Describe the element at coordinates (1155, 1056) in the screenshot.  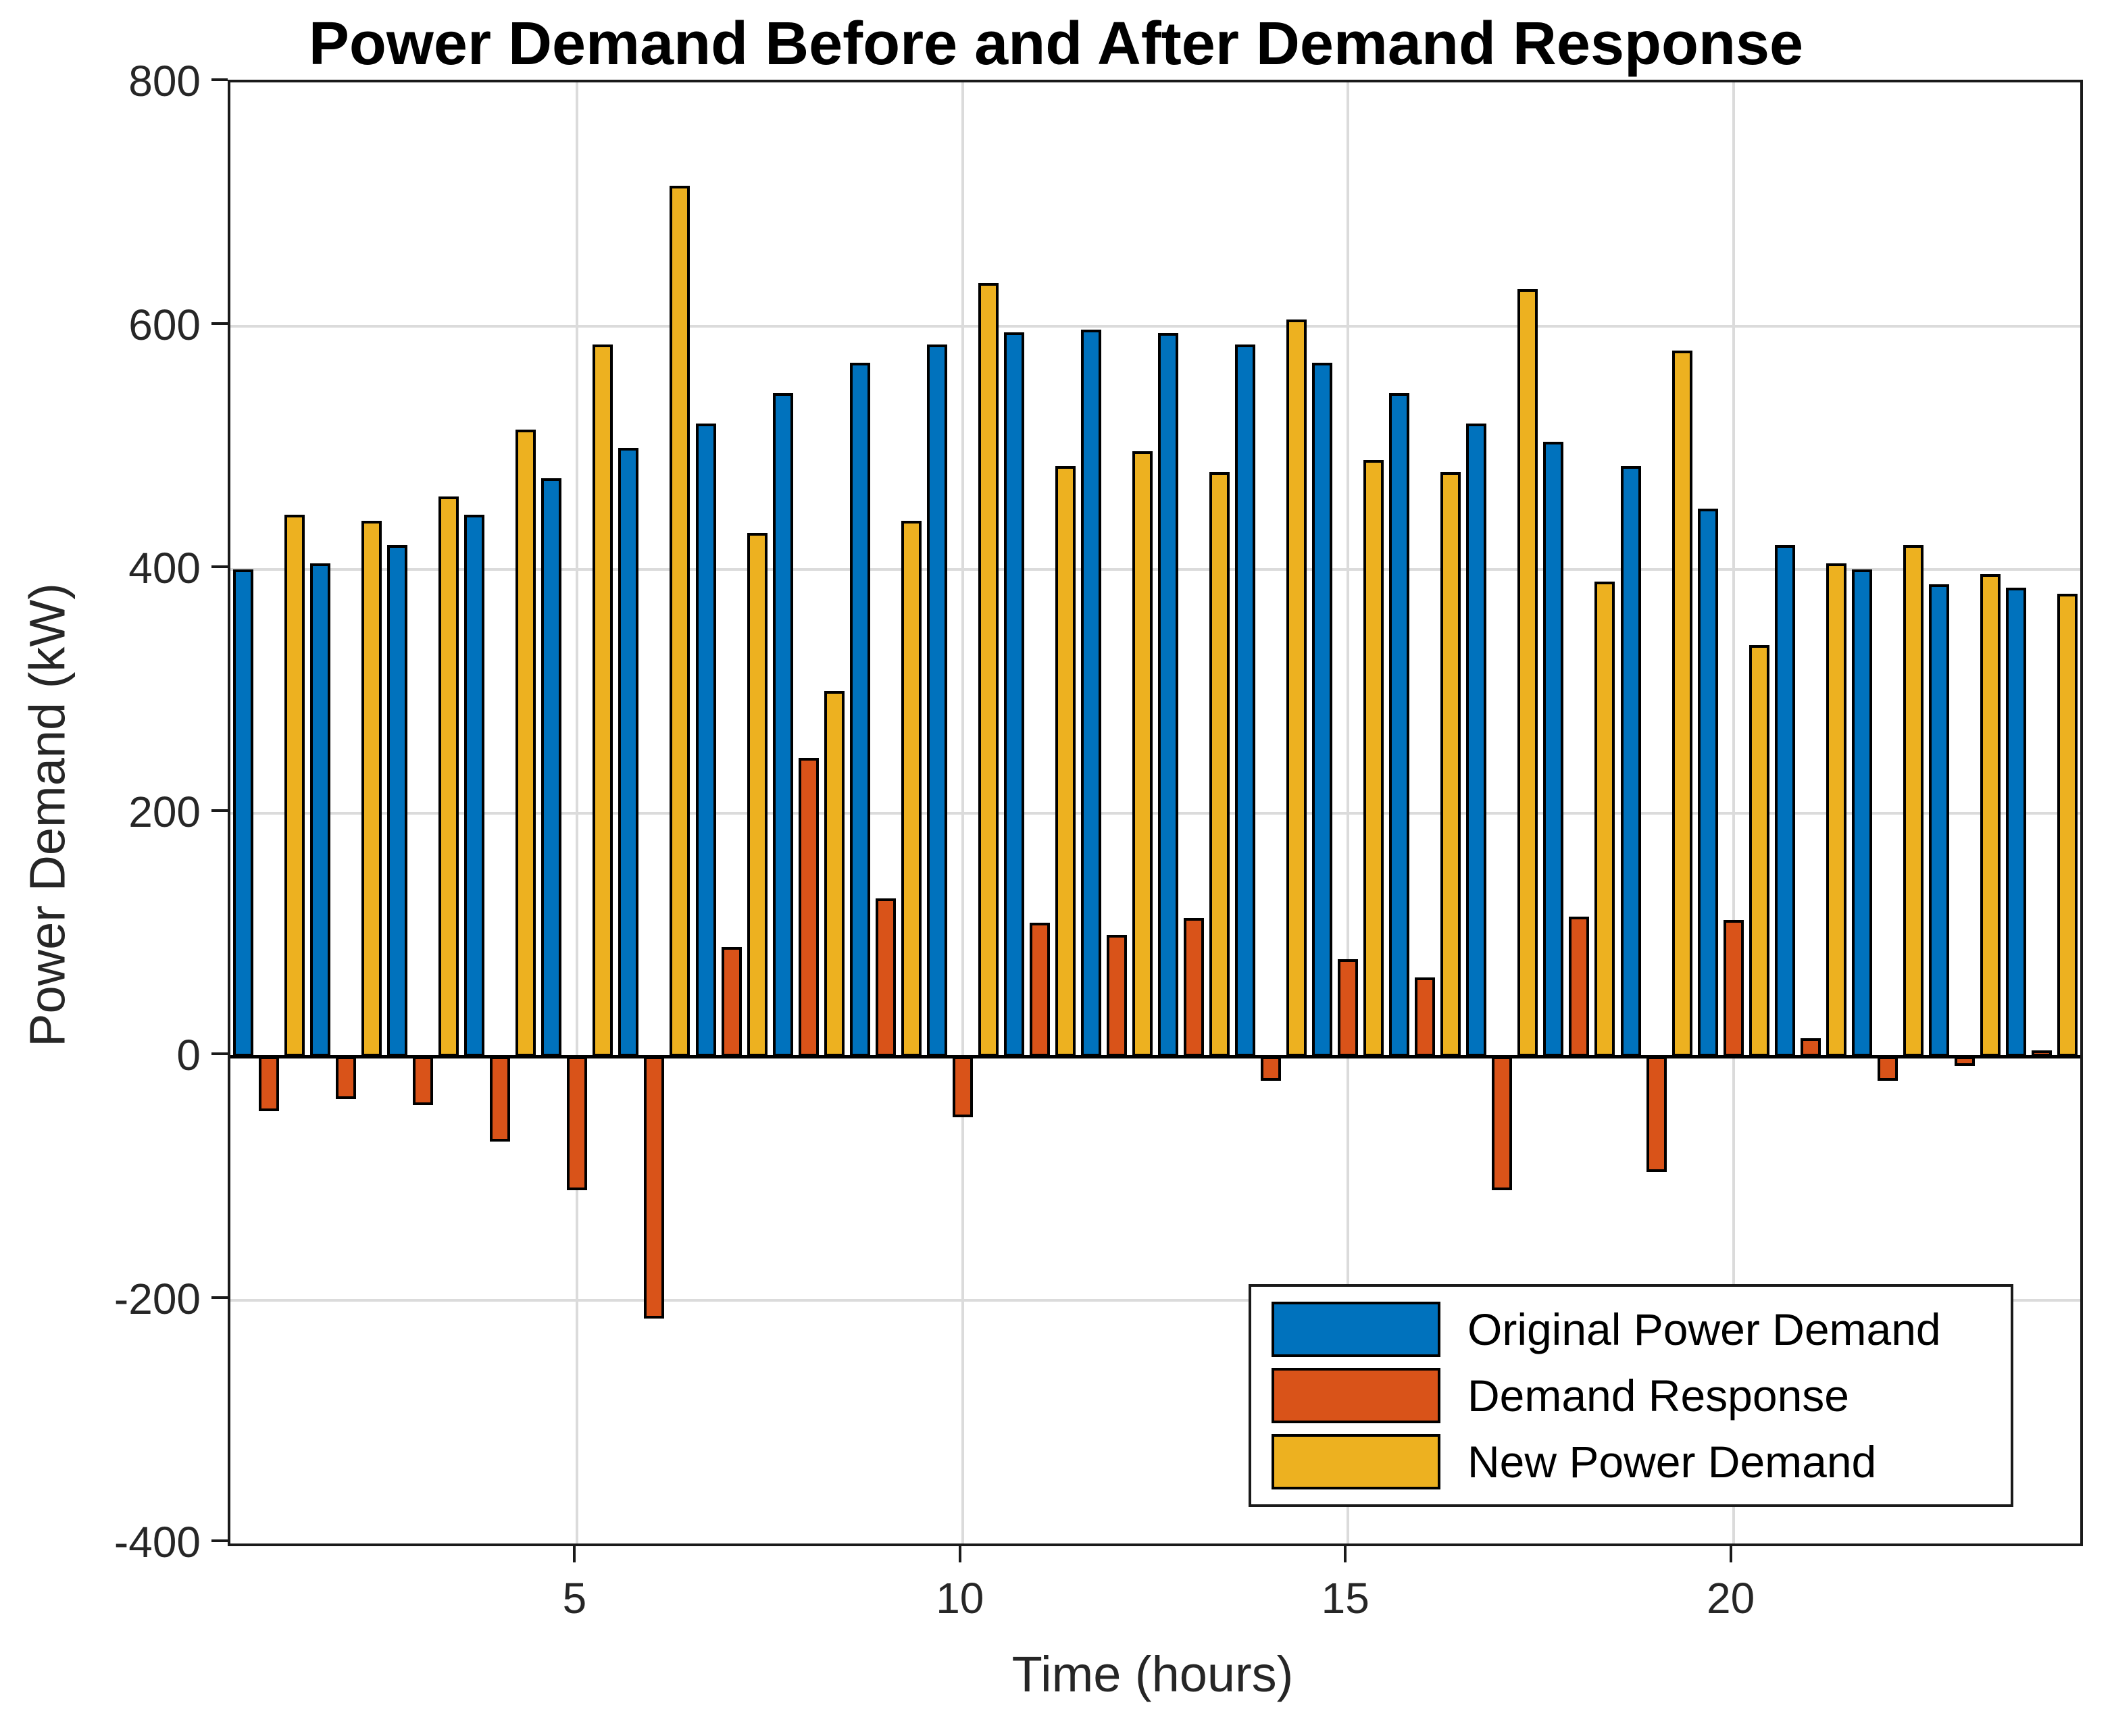
I see `zero-baseline` at that location.